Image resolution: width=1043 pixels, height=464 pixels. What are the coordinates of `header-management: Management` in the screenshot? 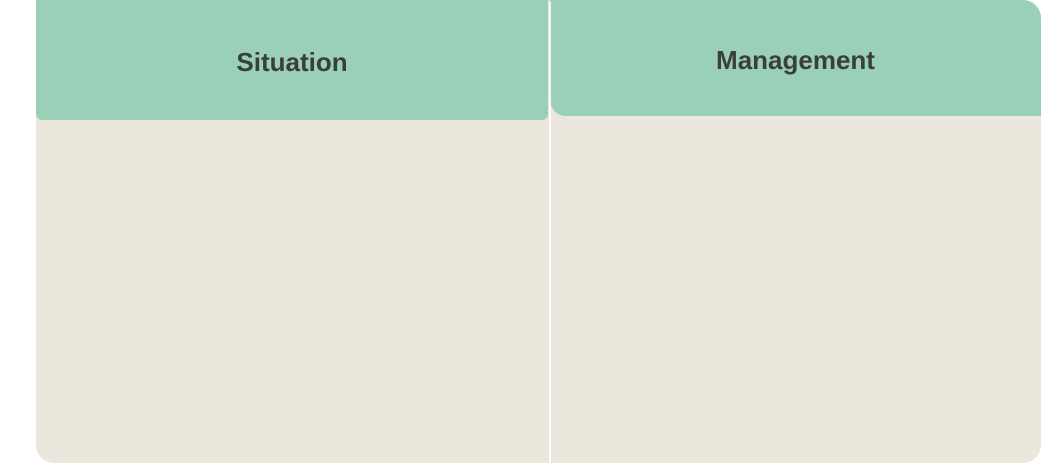 It's located at (795, 58).